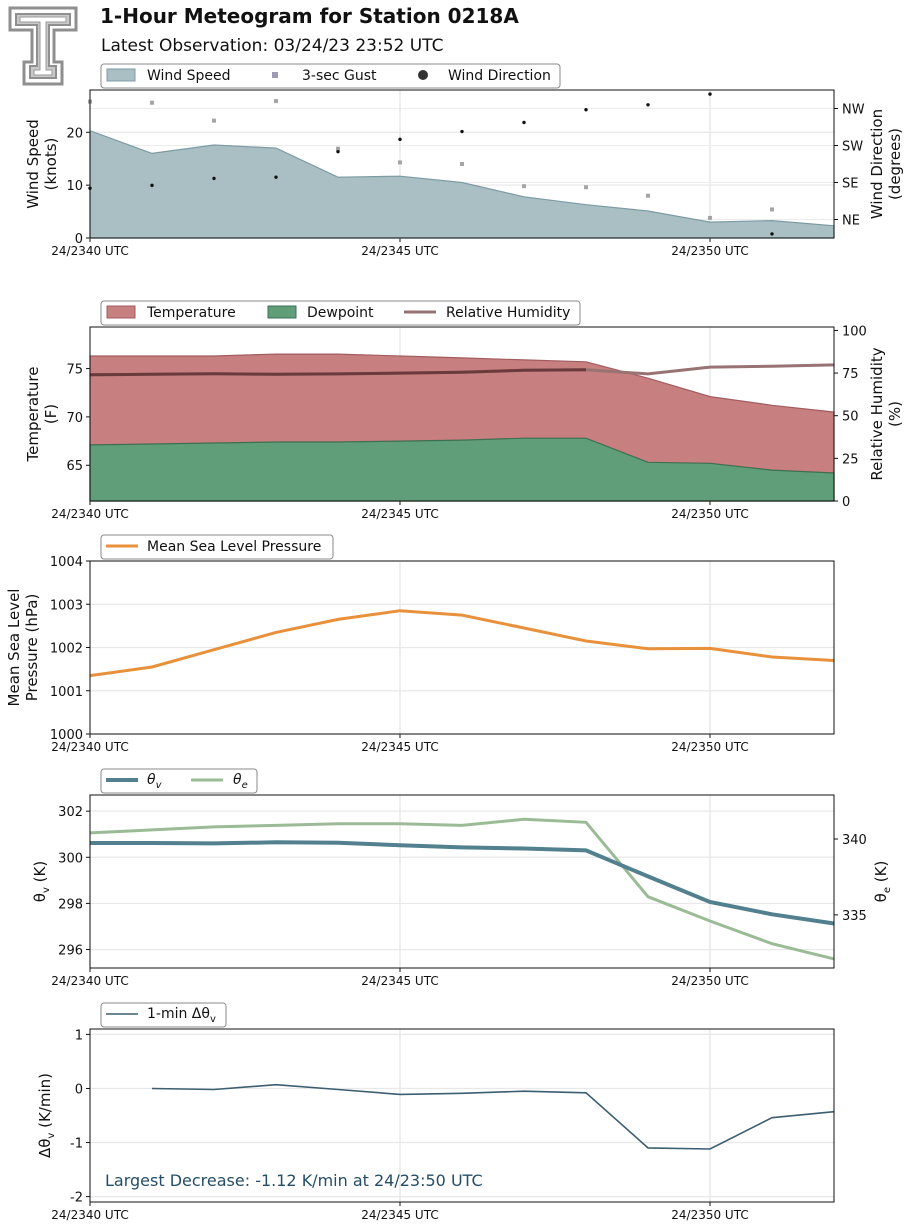 This screenshot has width=913, height=1231. What do you see at coordinates (852, 147) in the screenshot?
I see `y2-tick-label: SW` at bounding box center [852, 147].